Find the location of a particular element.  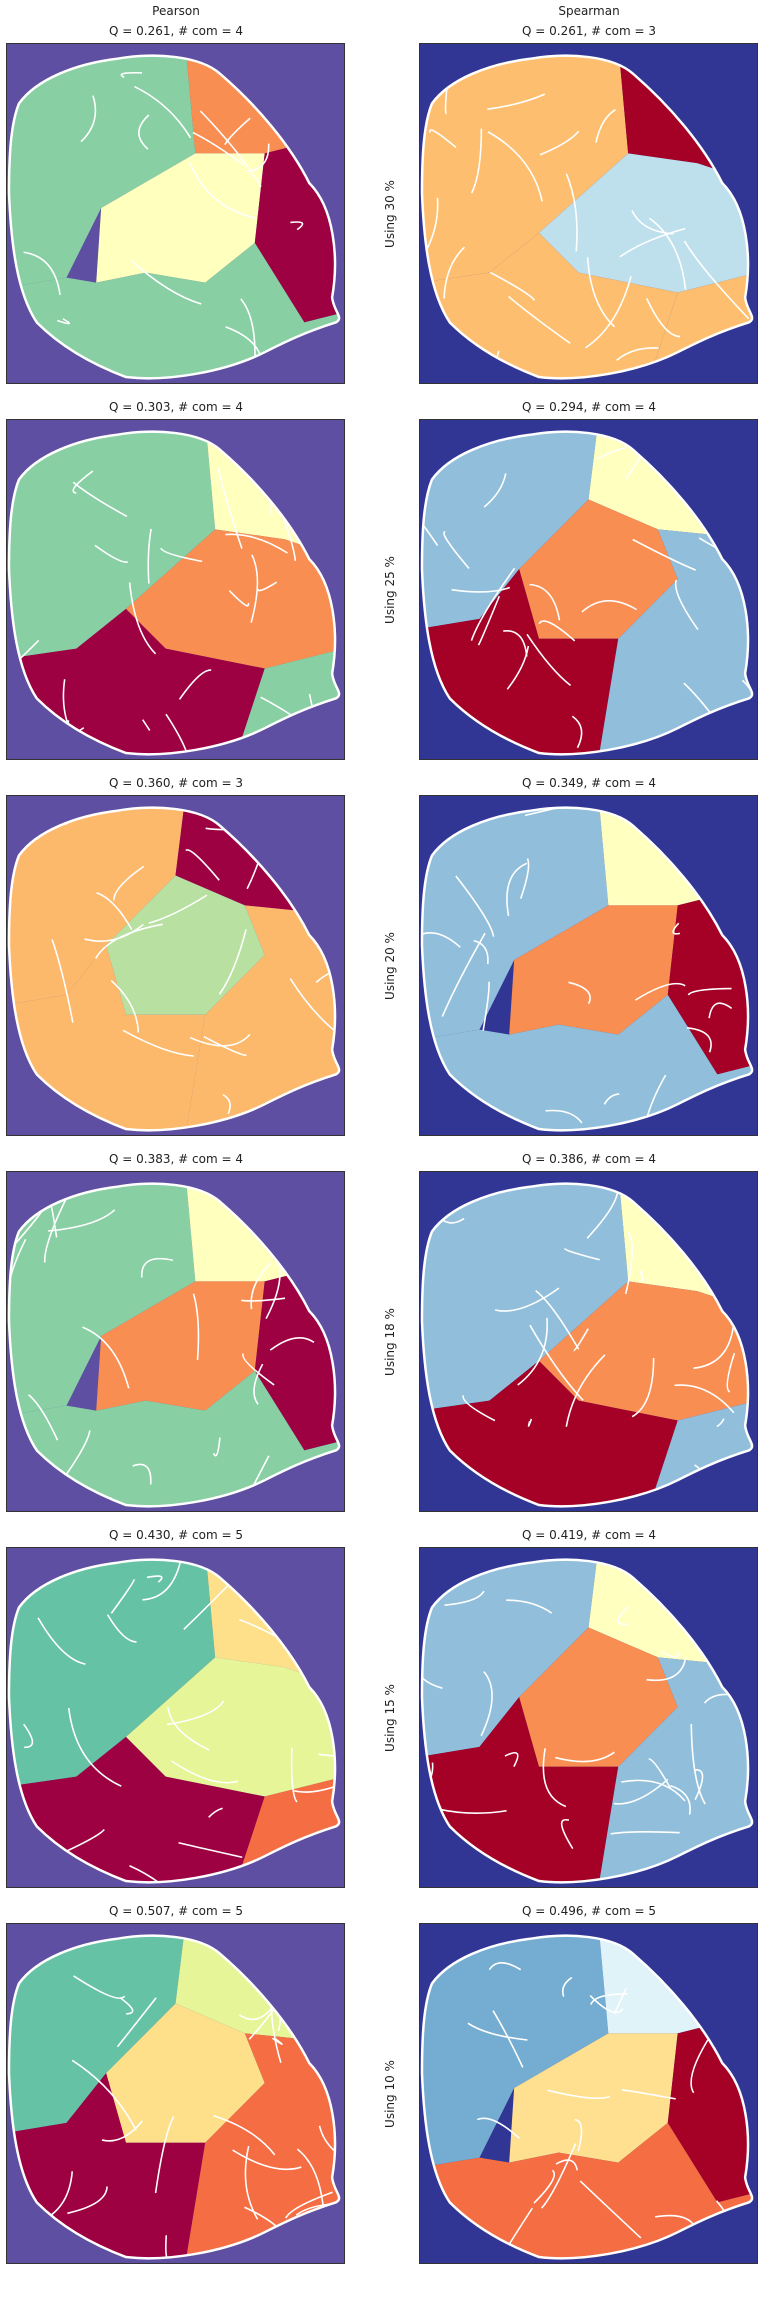

row-label-3: Using 18 % is located at coordinates (390, 1341).